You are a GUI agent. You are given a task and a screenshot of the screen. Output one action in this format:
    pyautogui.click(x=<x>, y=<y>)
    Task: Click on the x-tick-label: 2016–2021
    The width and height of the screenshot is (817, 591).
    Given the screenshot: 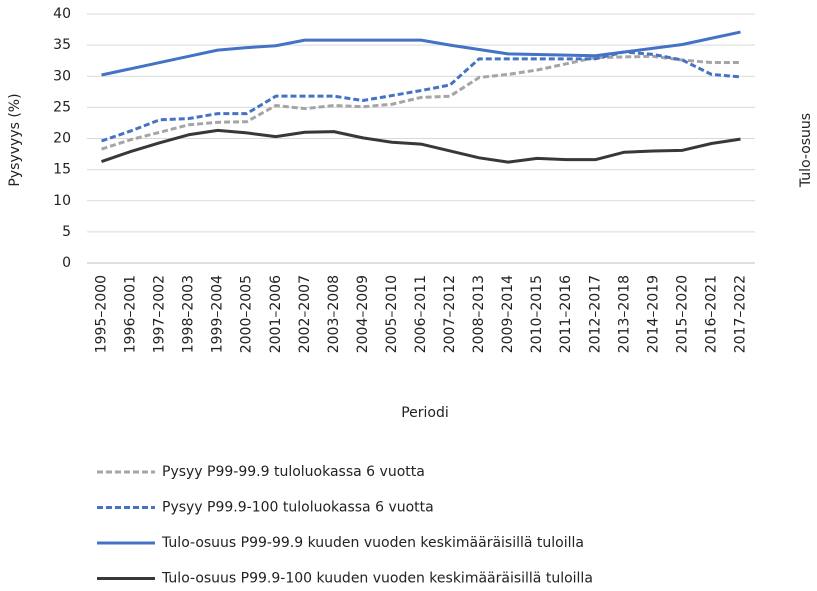 What is the action you would take?
    pyautogui.click(x=711, y=314)
    